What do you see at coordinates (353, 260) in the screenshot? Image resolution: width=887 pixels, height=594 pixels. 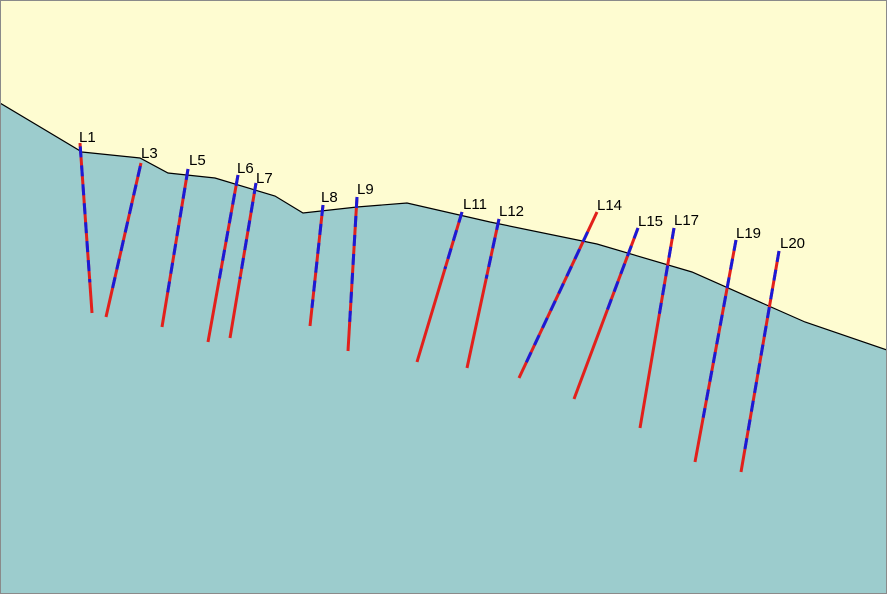 I see `line-l9-secondary` at bounding box center [353, 260].